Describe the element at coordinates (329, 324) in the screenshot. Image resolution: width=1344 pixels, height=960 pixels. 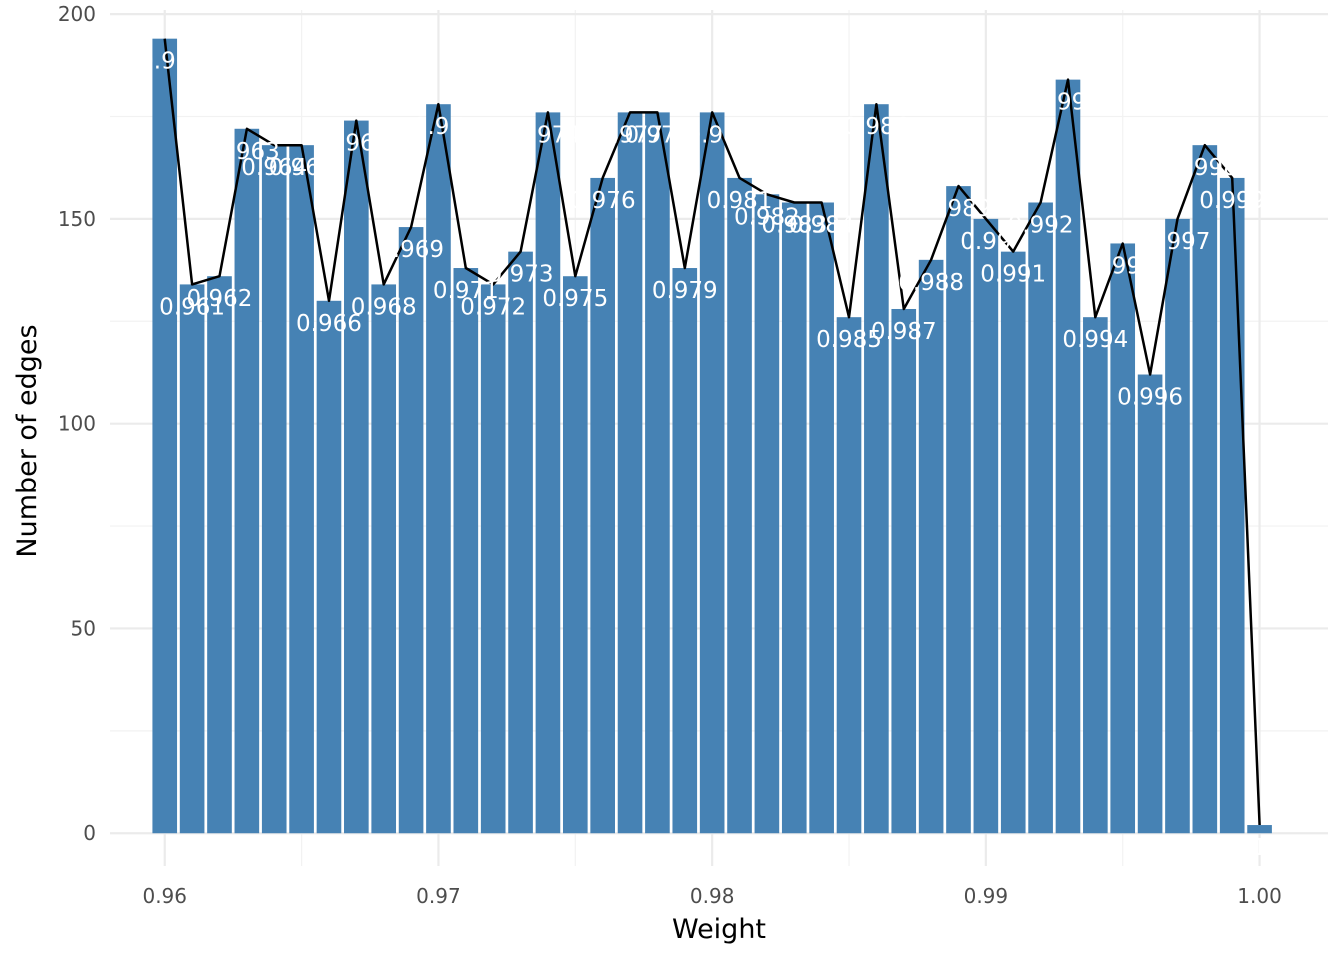
I see `bar-value-label: 0.966` at that location.